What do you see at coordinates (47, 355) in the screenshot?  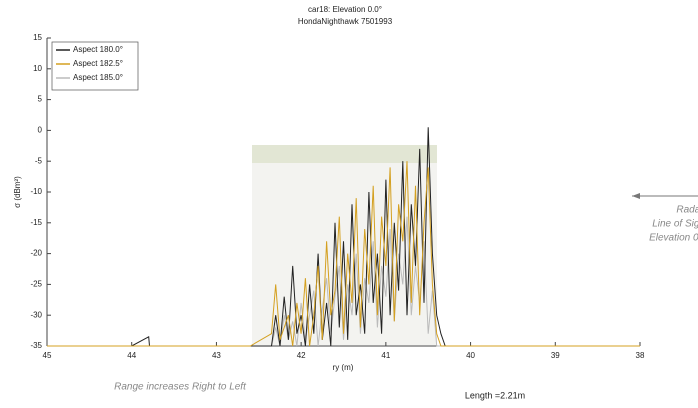 I see `x-tick-label: 45` at bounding box center [47, 355].